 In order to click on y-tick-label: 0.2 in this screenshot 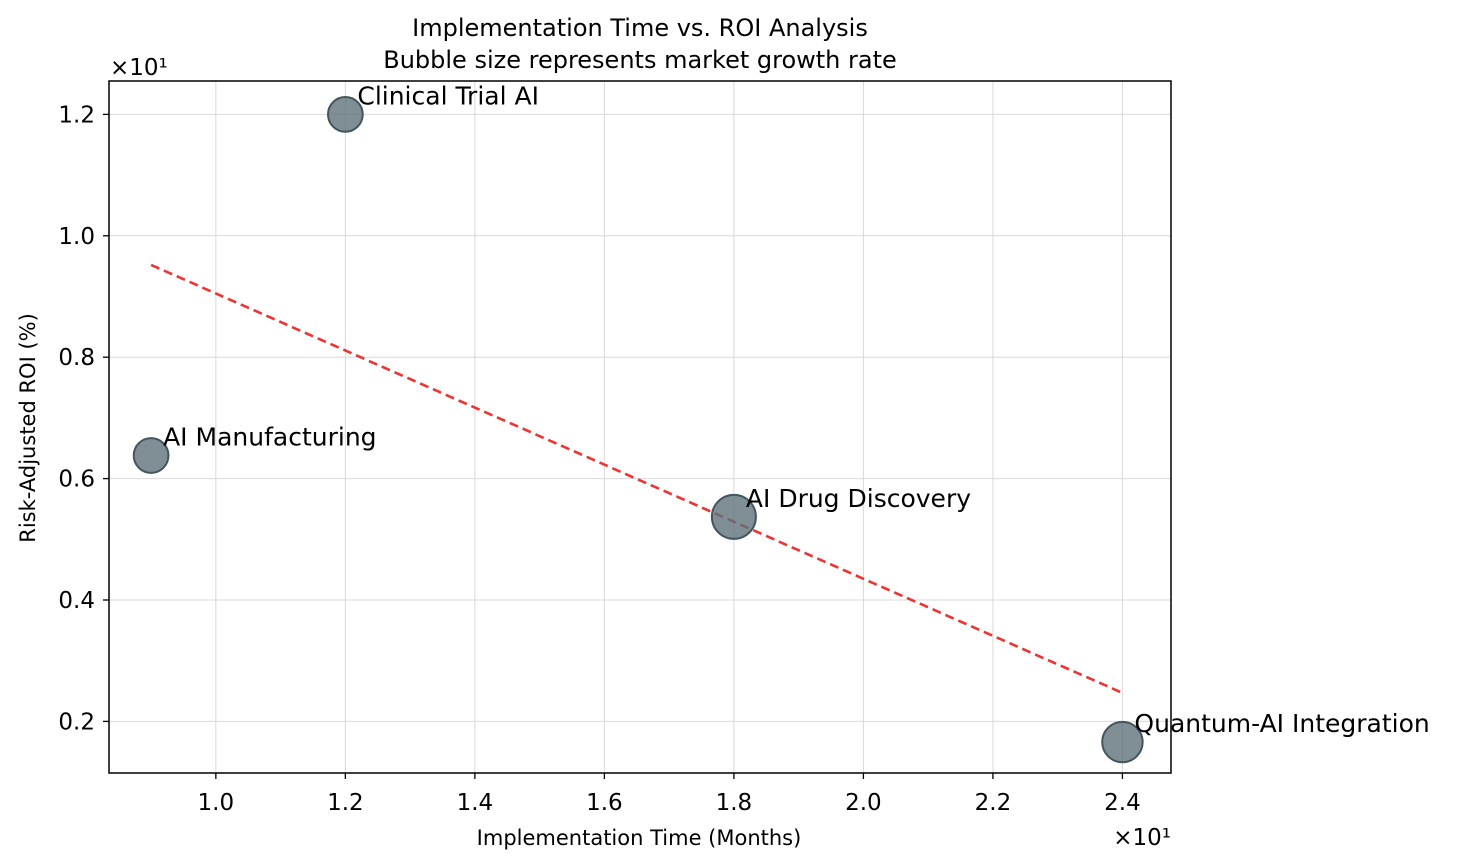, I will do `click(76, 722)`.